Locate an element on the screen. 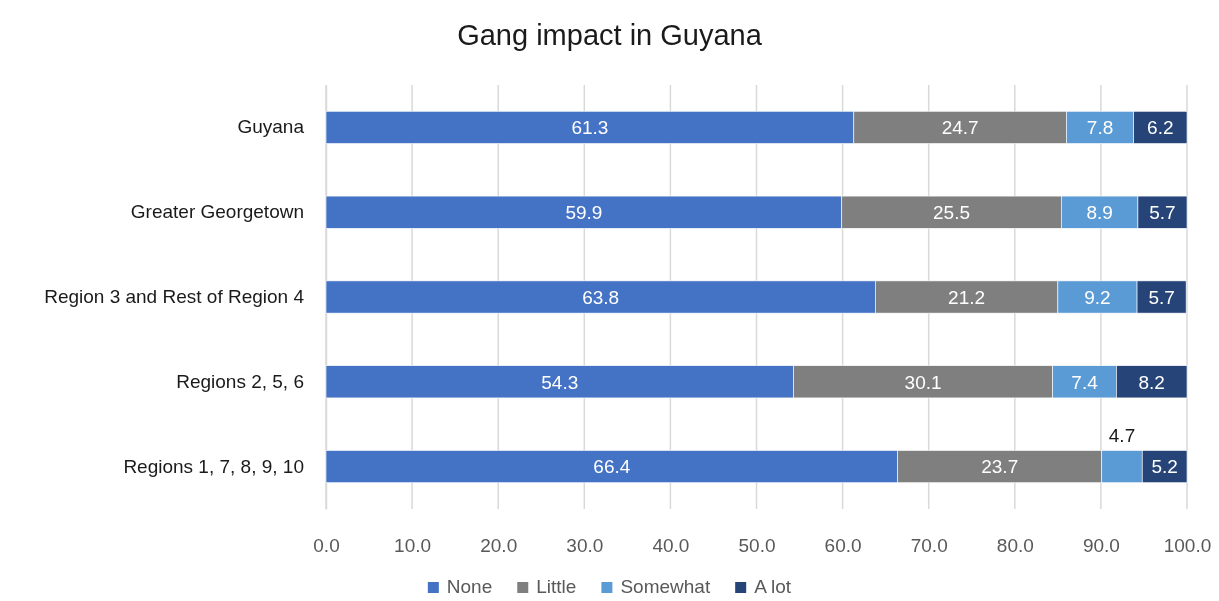  data-label: 8.2 is located at coordinates (1151, 382).